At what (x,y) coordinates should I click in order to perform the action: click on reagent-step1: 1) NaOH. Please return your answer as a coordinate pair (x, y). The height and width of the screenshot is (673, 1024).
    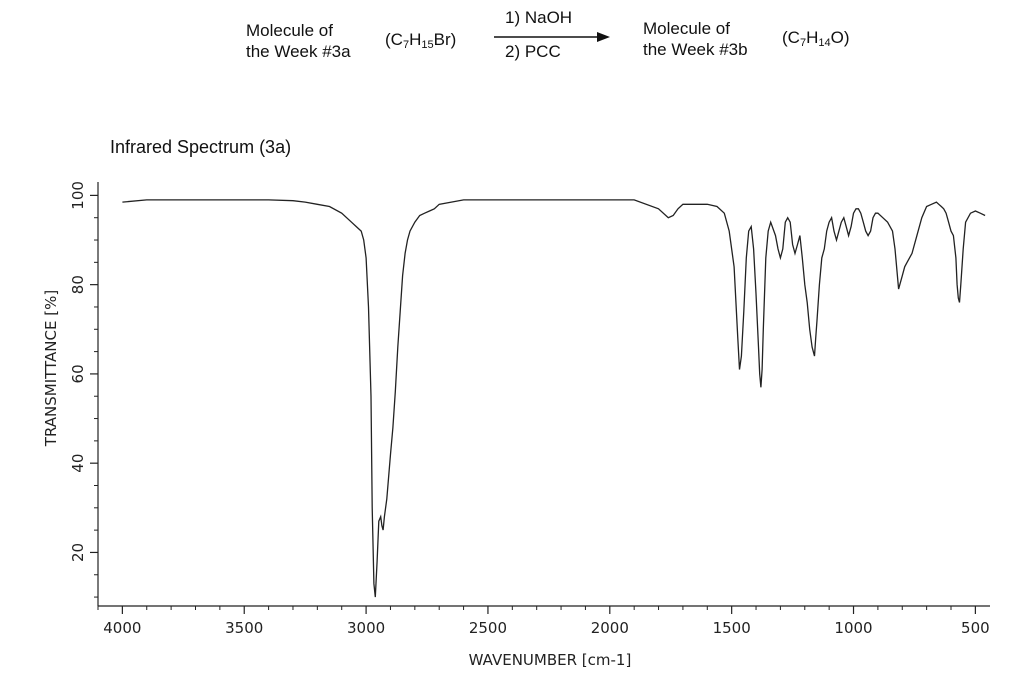
    Looking at the image, I should click on (539, 17).